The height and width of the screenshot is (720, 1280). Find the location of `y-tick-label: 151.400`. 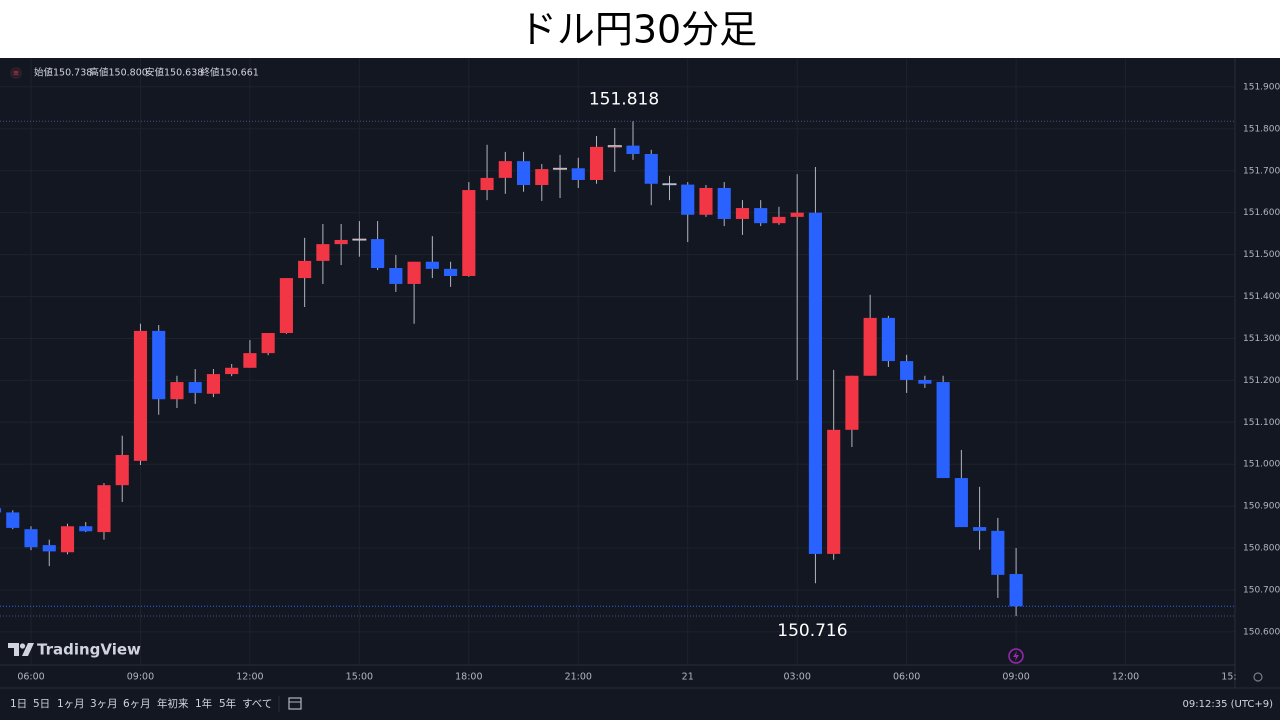

y-tick-label: 151.400 is located at coordinates (1261, 297).